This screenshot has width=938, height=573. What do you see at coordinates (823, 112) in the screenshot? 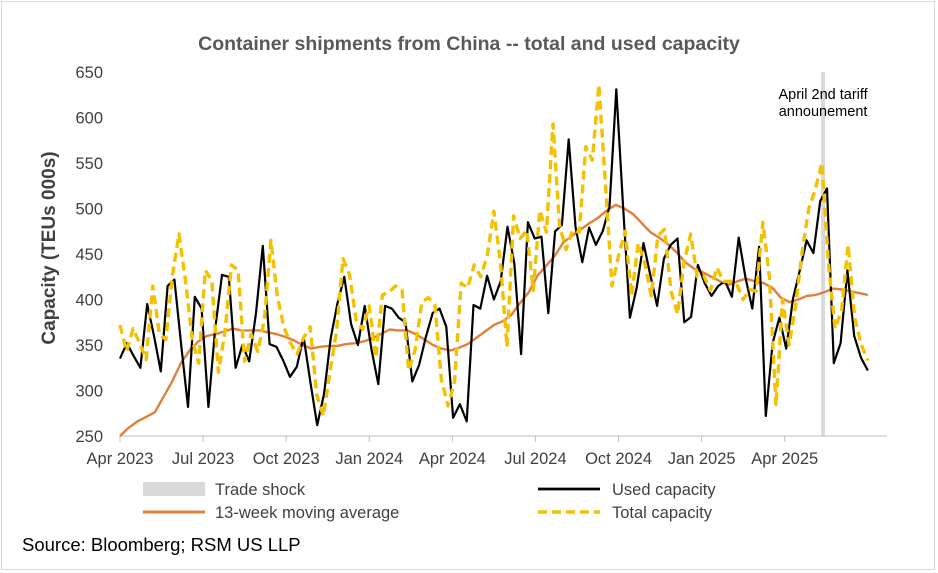
I see `annotation-text-line-2: announement` at bounding box center [823, 112].